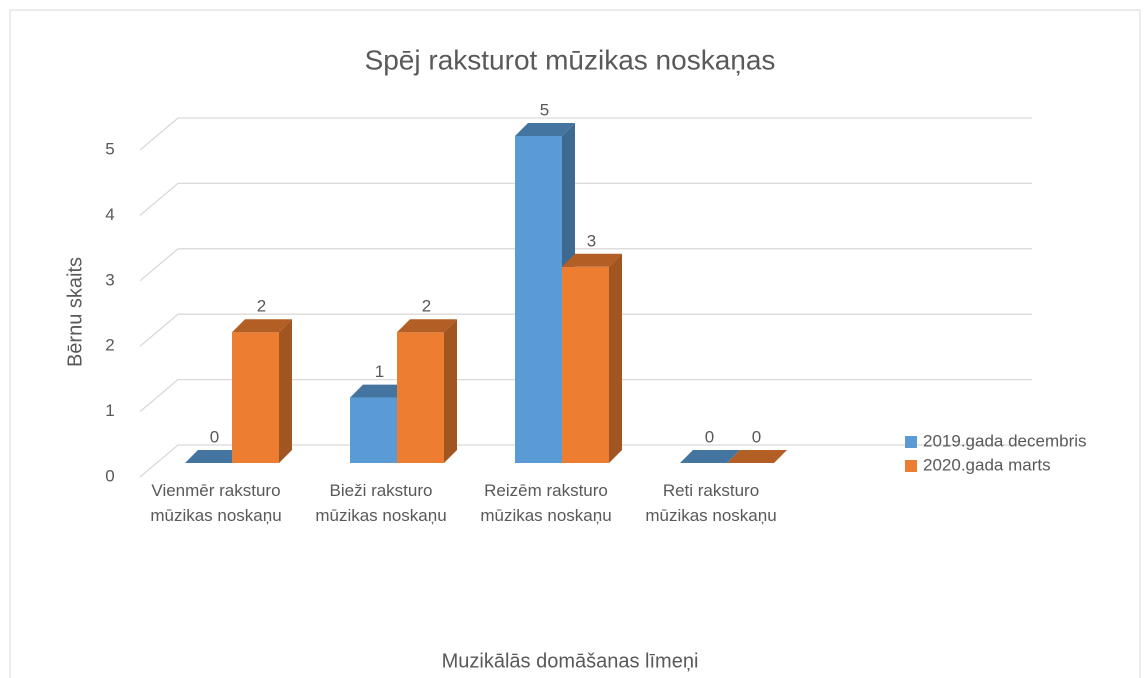  What do you see at coordinates (75, 312) in the screenshot?
I see `y-axis-label: Bērnu skaits` at bounding box center [75, 312].